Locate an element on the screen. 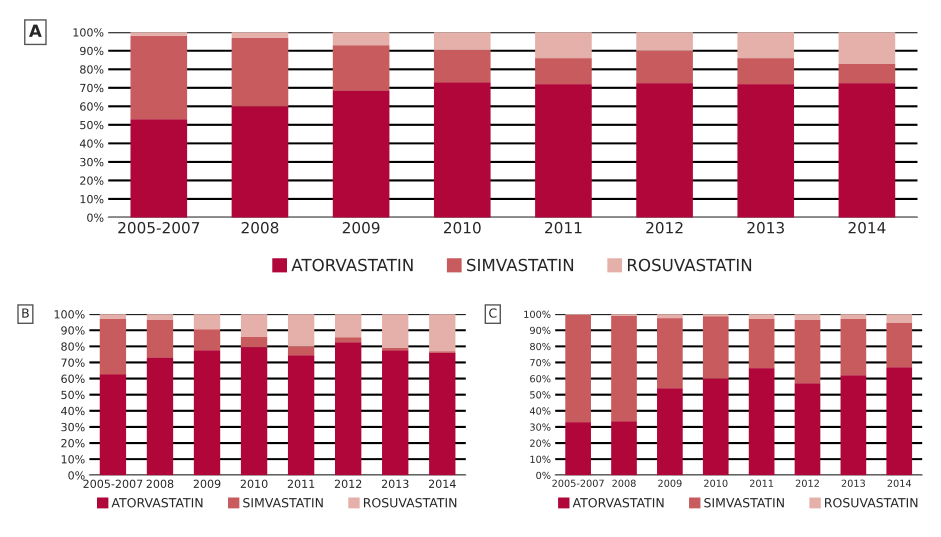 The image size is (941, 537). legend-label: SIMVASTATIN is located at coordinates (283, 503).